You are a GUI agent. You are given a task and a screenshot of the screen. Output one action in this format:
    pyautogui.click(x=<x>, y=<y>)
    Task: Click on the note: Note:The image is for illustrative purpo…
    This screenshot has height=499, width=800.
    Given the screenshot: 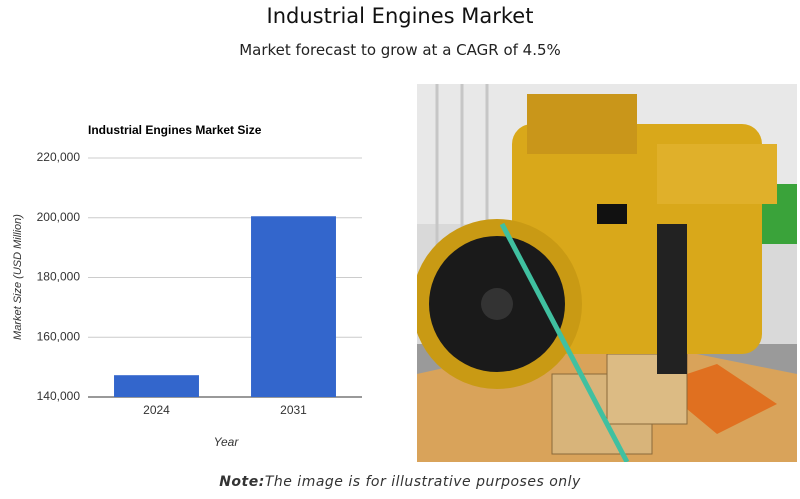 What is the action you would take?
    pyautogui.click(x=400, y=482)
    